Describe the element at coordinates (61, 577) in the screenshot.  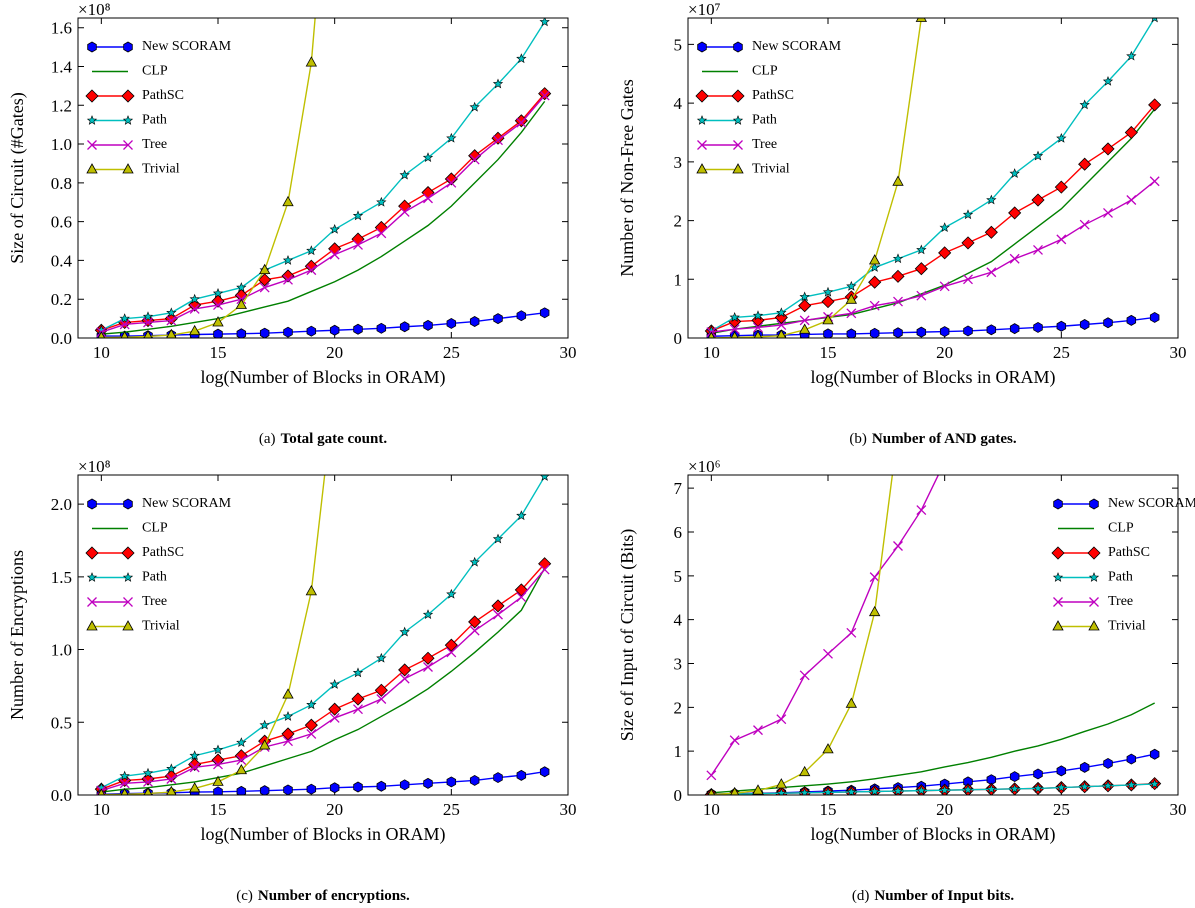
I see `y-tick-label: 1.5` at that location.